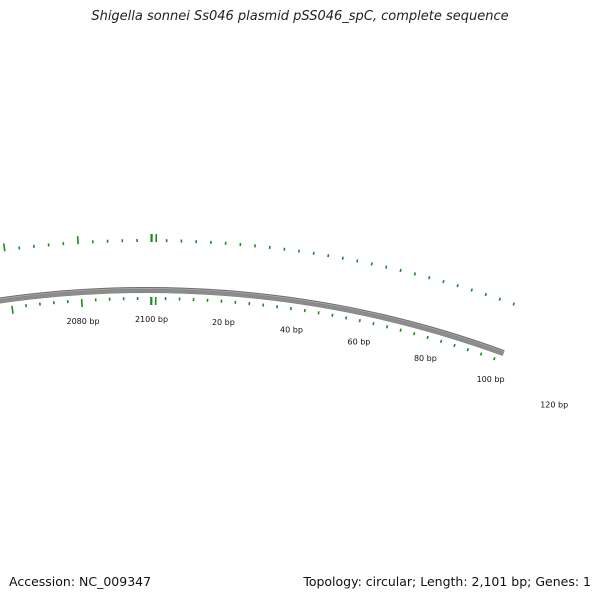 The width and height of the screenshot is (600, 600). What do you see at coordinates (253, 329) in the screenshot?
I see `inner-tick-ring` at bounding box center [253, 329].